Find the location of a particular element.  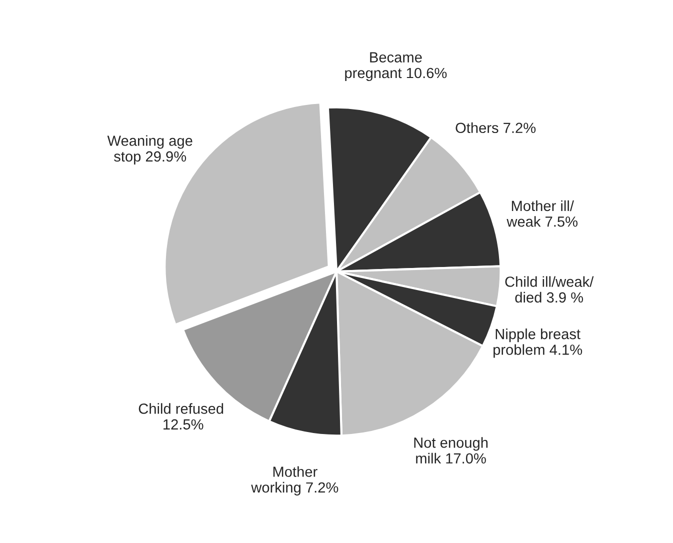

slice-label: Became pregnant 10.6% is located at coordinates (396, 67).